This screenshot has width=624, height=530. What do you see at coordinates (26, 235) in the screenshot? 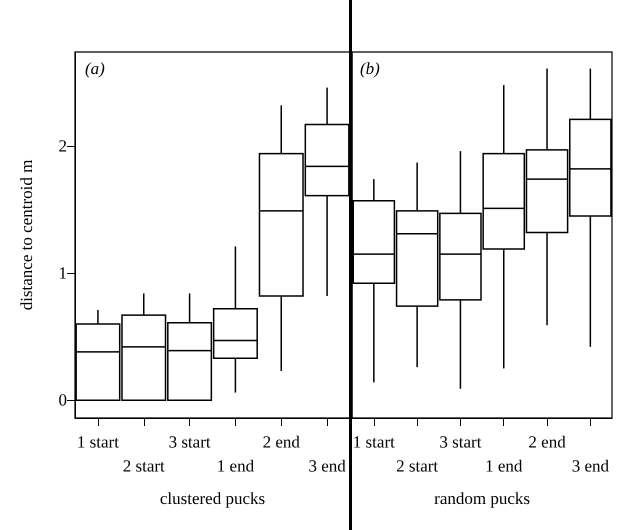
I see `y-axis-title: distance to centroid m` at bounding box center [26, 235].